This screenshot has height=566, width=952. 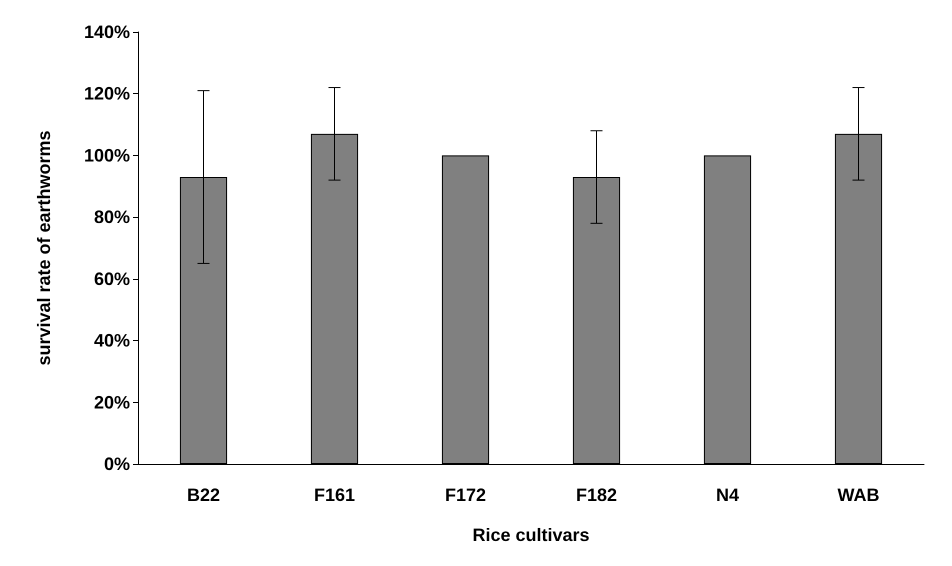 I want to click on y-tick-label: 100%, so click(x=107, y=155).